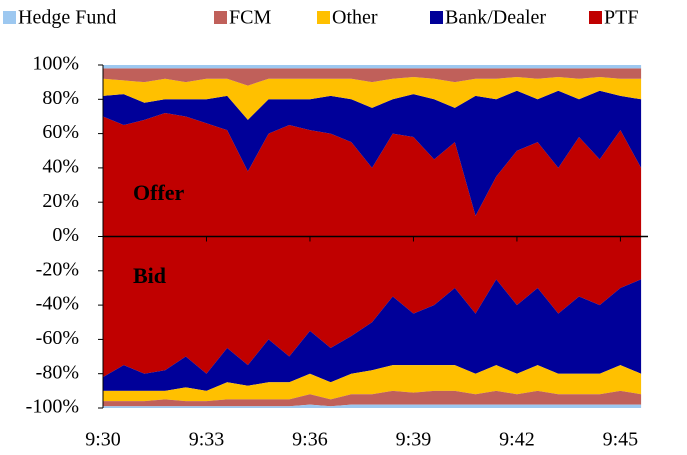  What do you see at coordinates (60, 201) in the screenshot?
I see `y-tick-label: 20%` at bounding box center [60, 201].